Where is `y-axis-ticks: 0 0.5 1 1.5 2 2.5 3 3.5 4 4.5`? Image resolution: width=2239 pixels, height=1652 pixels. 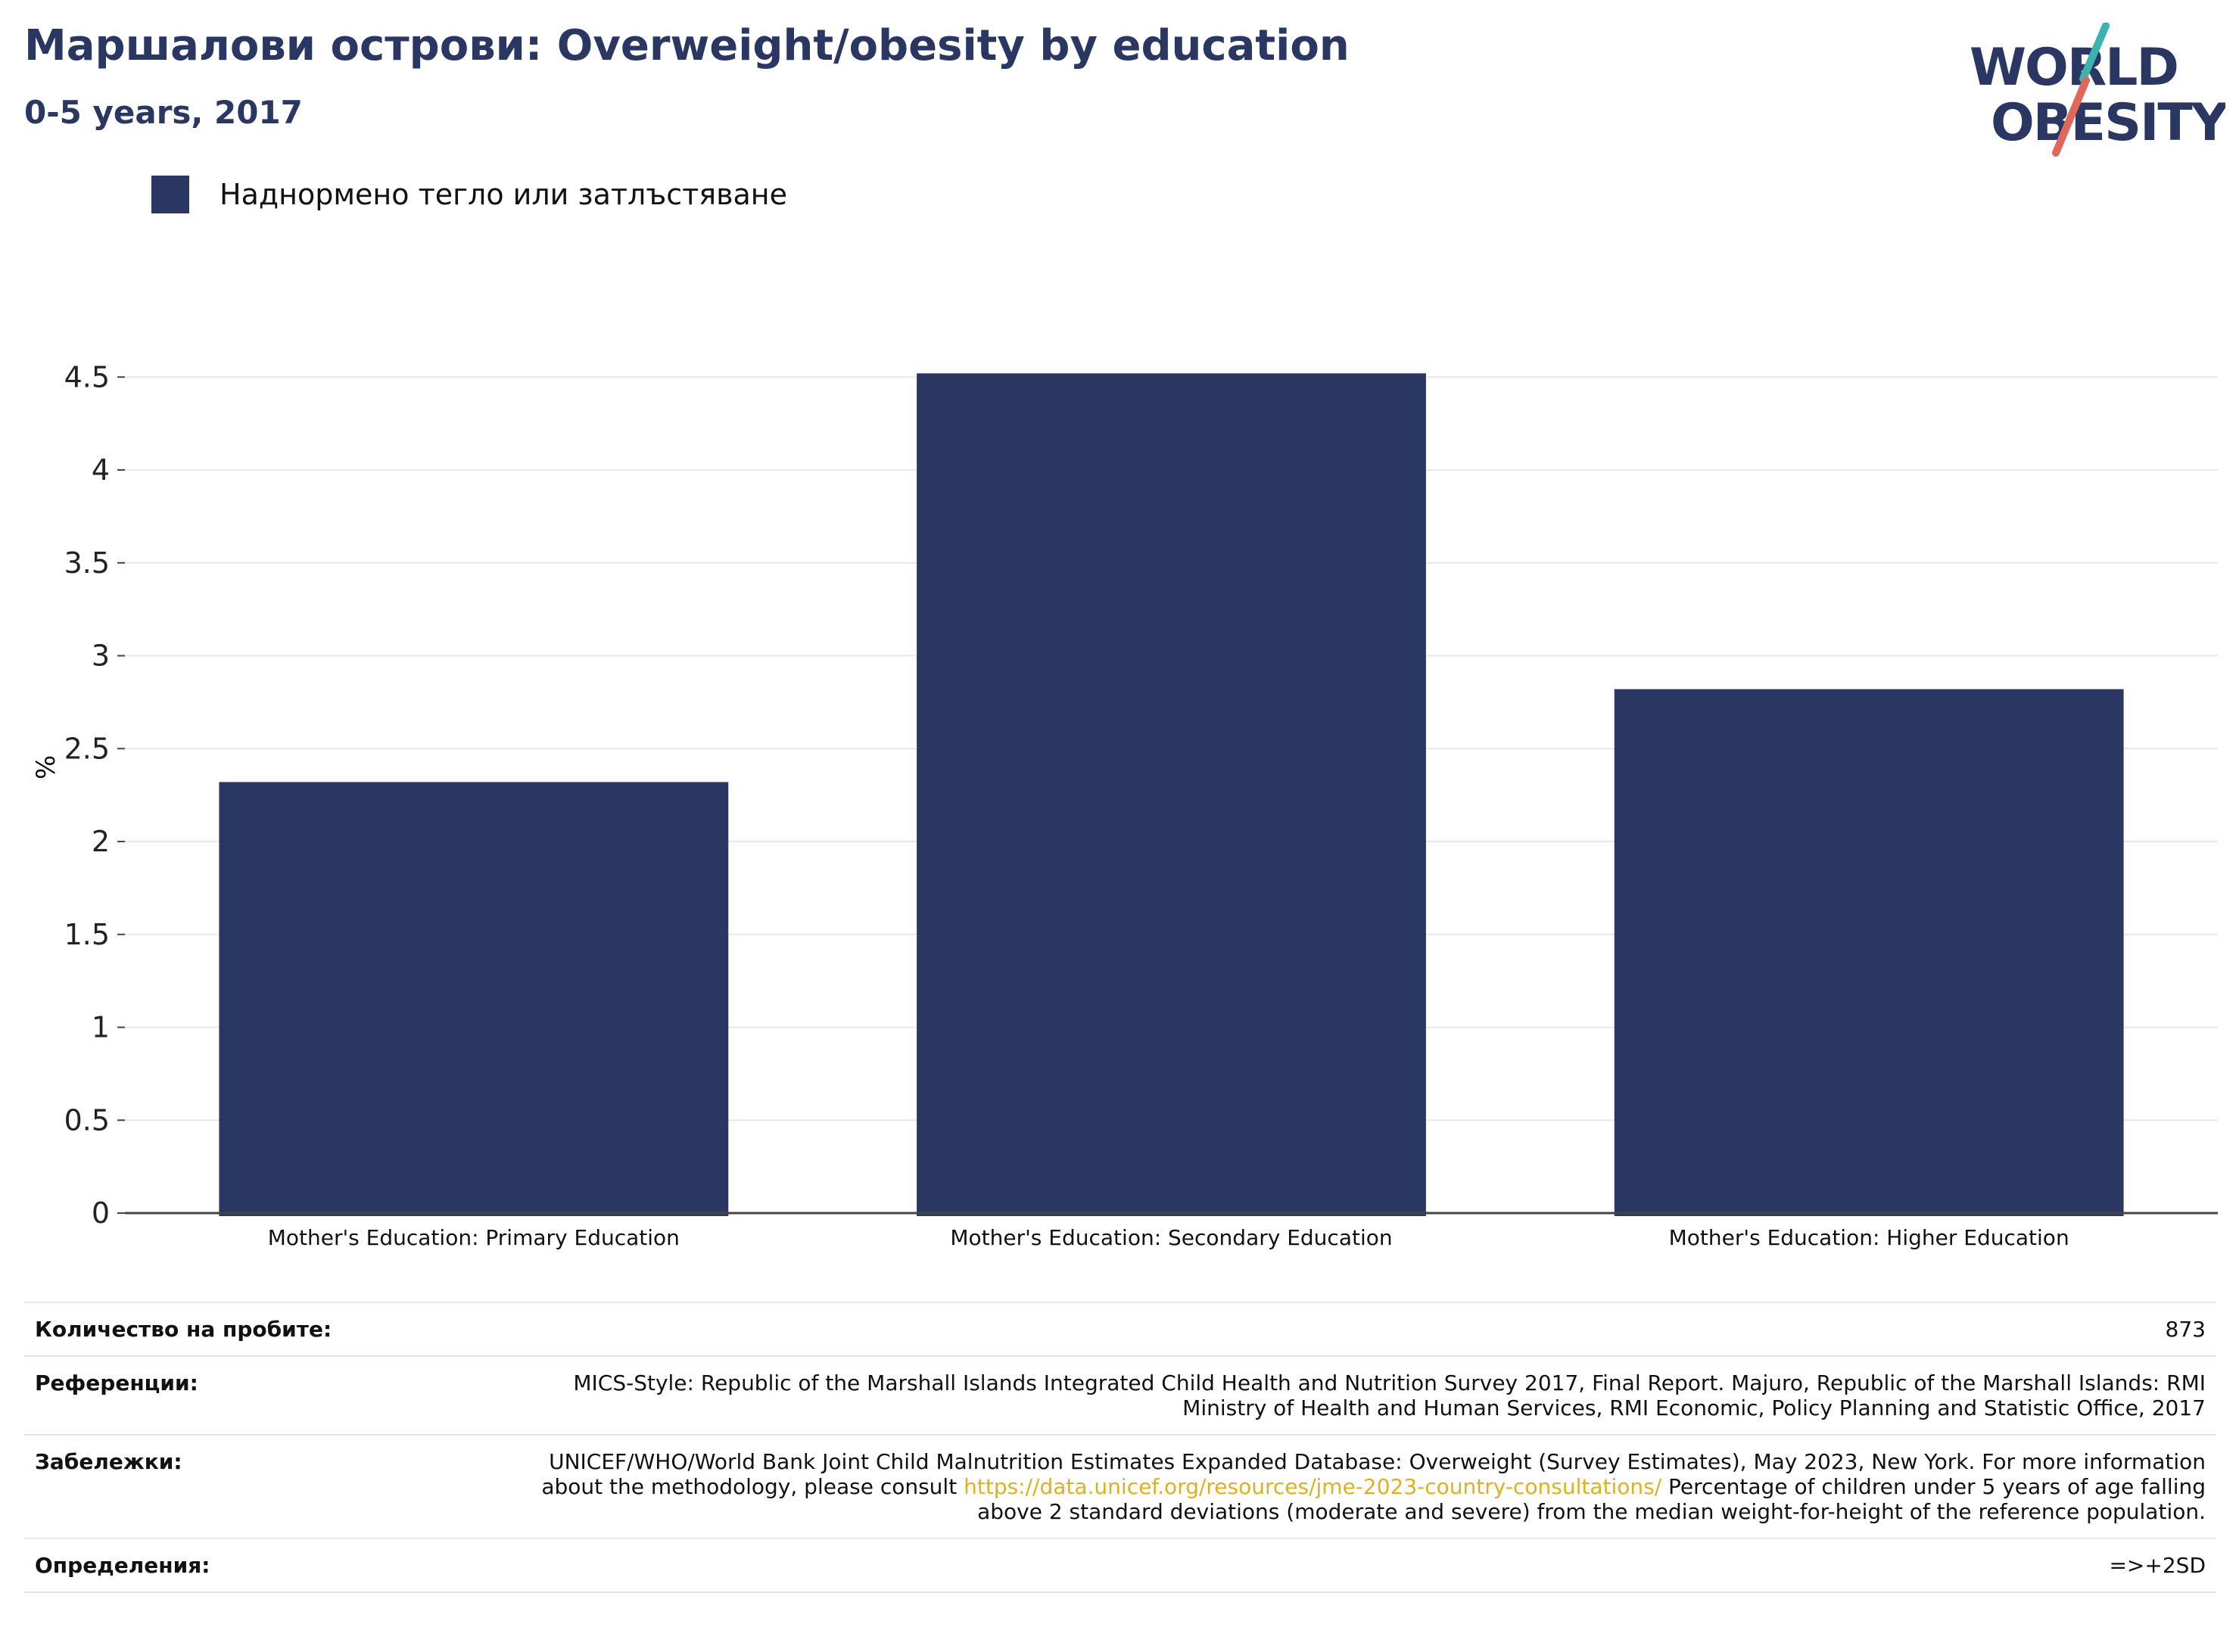
y-axis-ticks: 0 0.5 1 1.5 2 2.5 3 3.5 4 4.5 is located at coordinates (95, 795).